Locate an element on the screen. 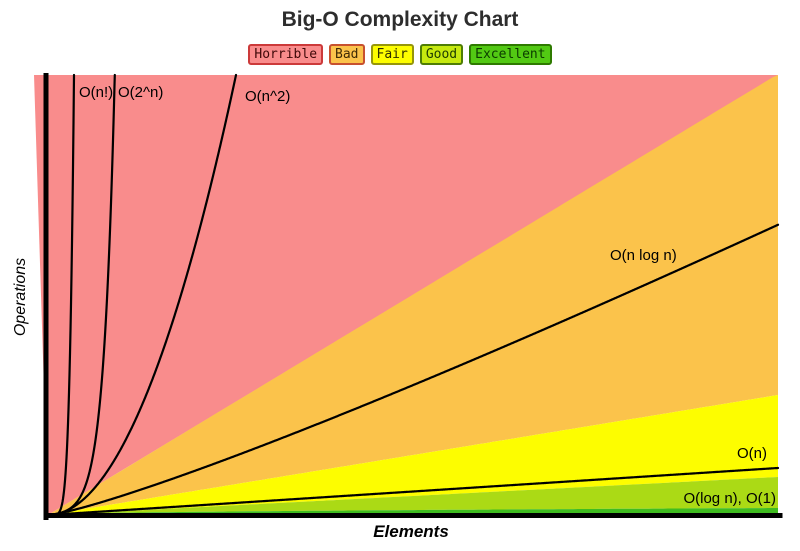  curve-label-o-n: O(n) is located at coordinates (752, 453).